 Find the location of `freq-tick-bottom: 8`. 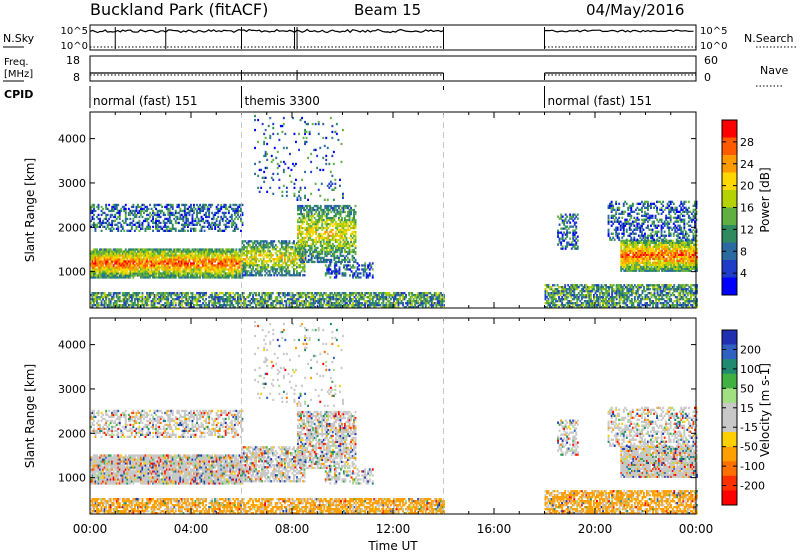

freq-tick-bottom: 8 is located at coordinates (76, 77).